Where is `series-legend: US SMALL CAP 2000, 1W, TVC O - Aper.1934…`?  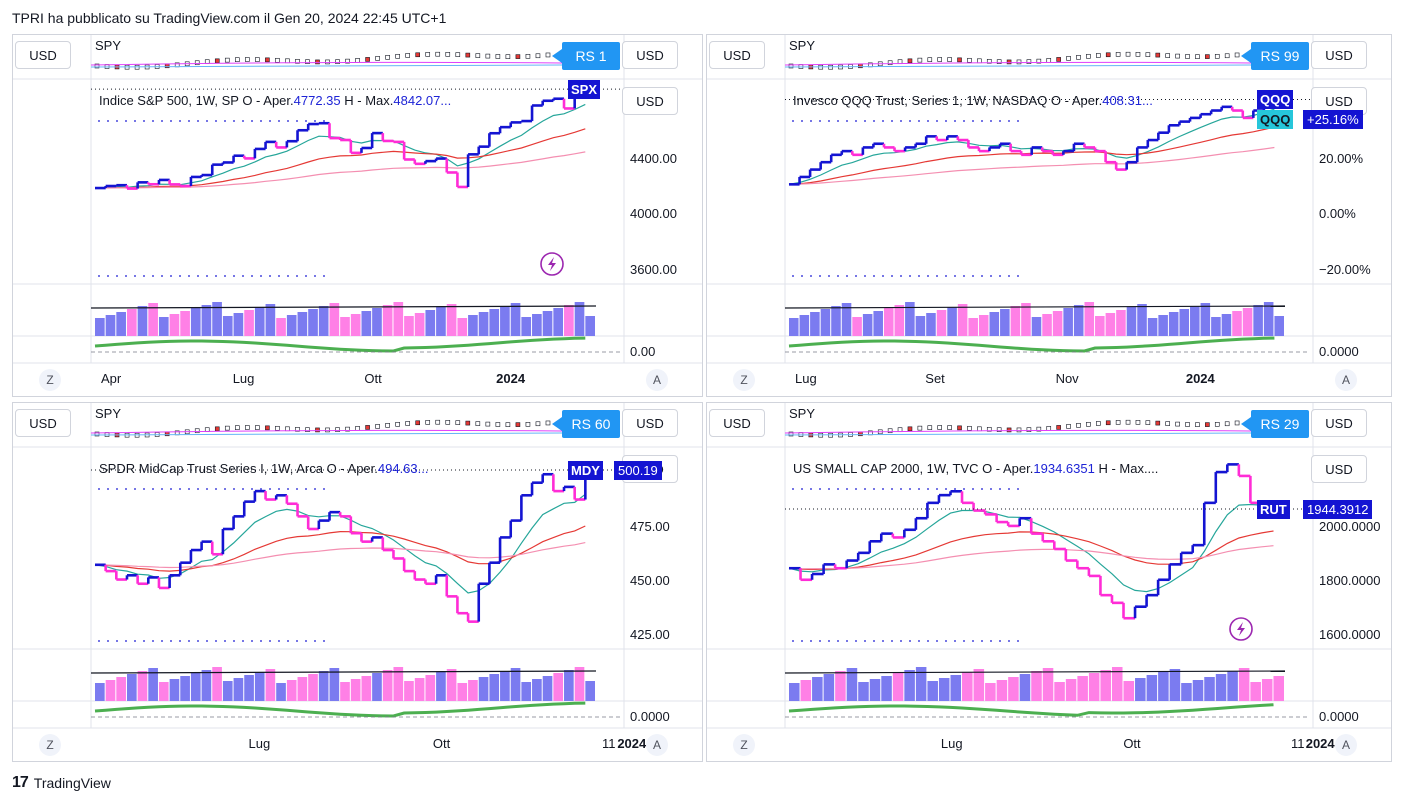 series-legend: US SMALL CAP 2000, 1W, TVC O - Aper.1934… is located at coordinates (975, 468).